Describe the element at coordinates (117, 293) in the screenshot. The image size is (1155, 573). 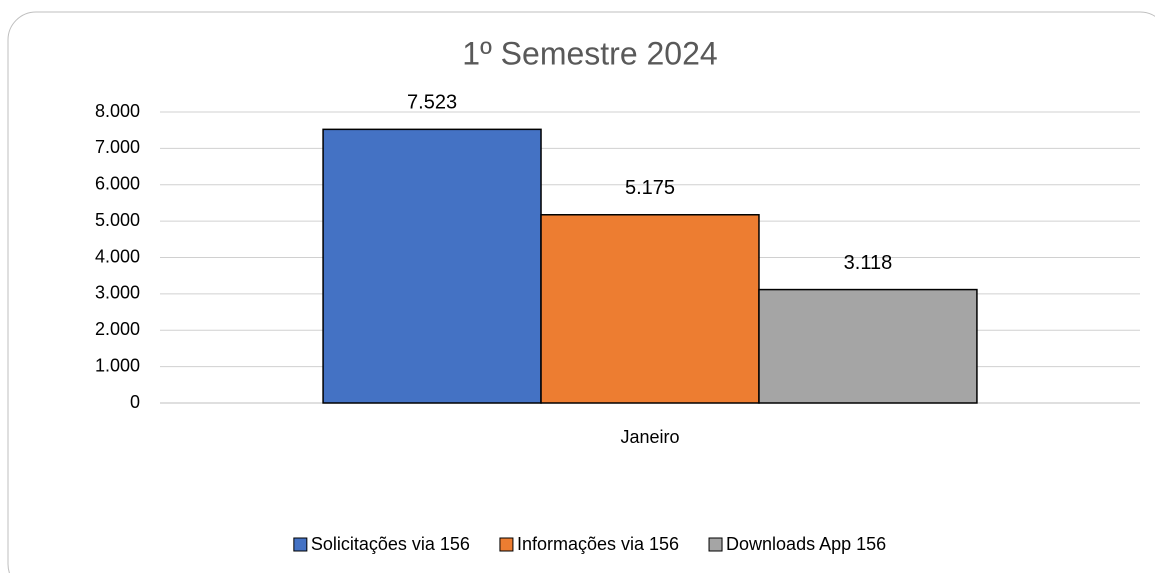
I see `y-tick-label: 3.000` at that location.